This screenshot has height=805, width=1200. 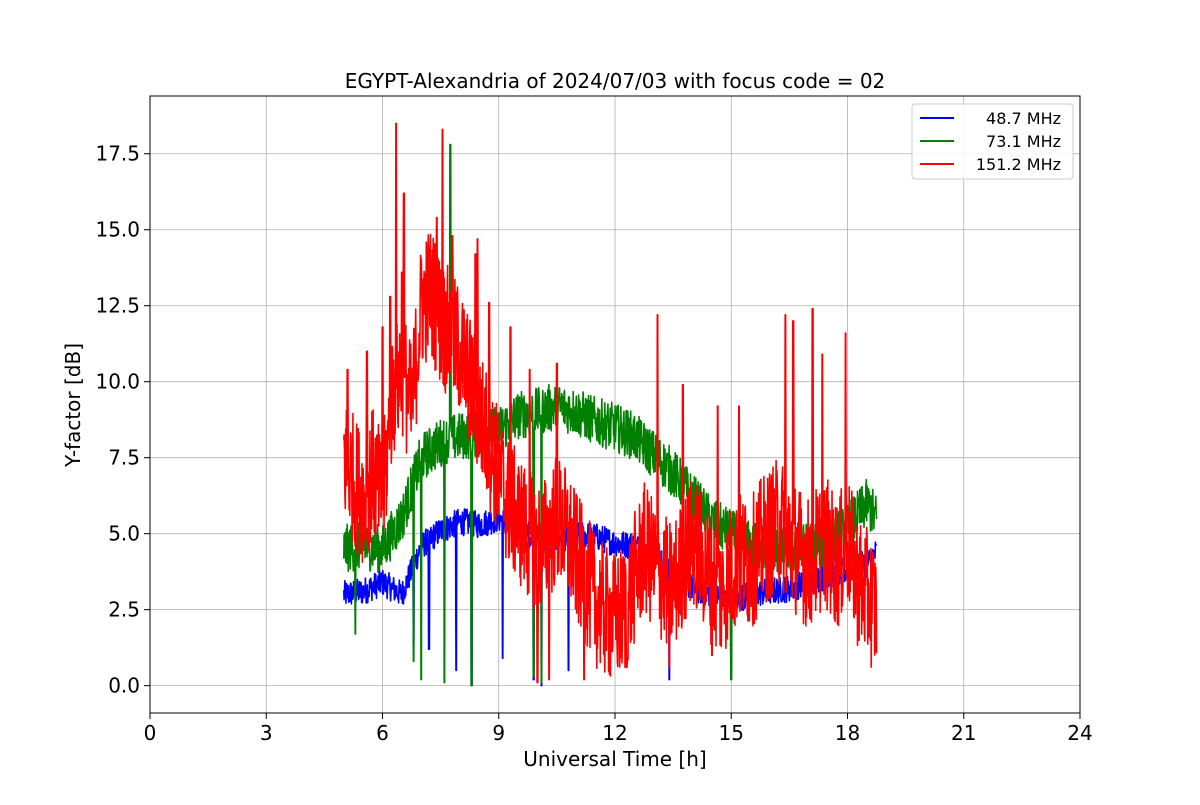 I want to click on series-line-48-7-mhz, so click(x=610, y=596).